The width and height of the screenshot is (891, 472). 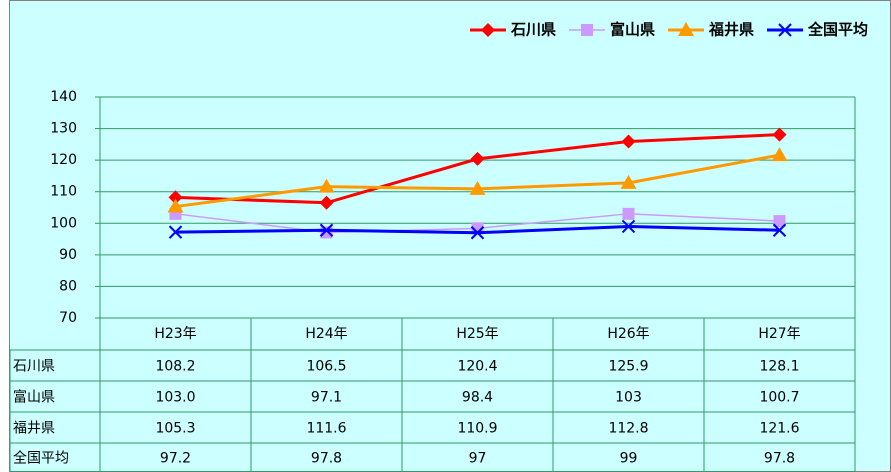 I want to click on table-cell: 125.9, so click(x=628, y=367).